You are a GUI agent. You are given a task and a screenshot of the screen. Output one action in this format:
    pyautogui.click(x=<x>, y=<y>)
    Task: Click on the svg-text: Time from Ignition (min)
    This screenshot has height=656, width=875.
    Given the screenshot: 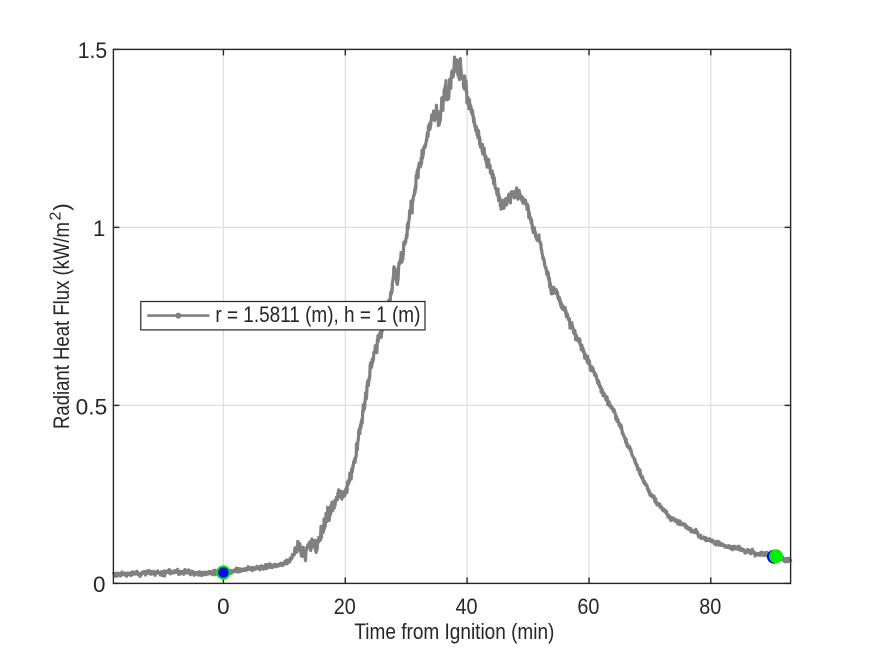 What is the action you would take?
    pyautogui.click(x=454, y=631)
    